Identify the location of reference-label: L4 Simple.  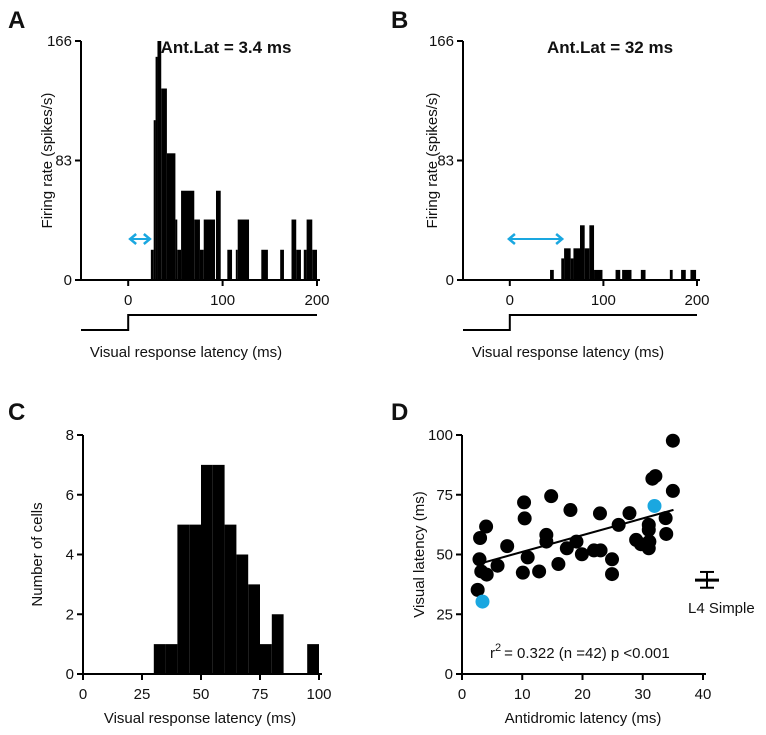
(721, 608).